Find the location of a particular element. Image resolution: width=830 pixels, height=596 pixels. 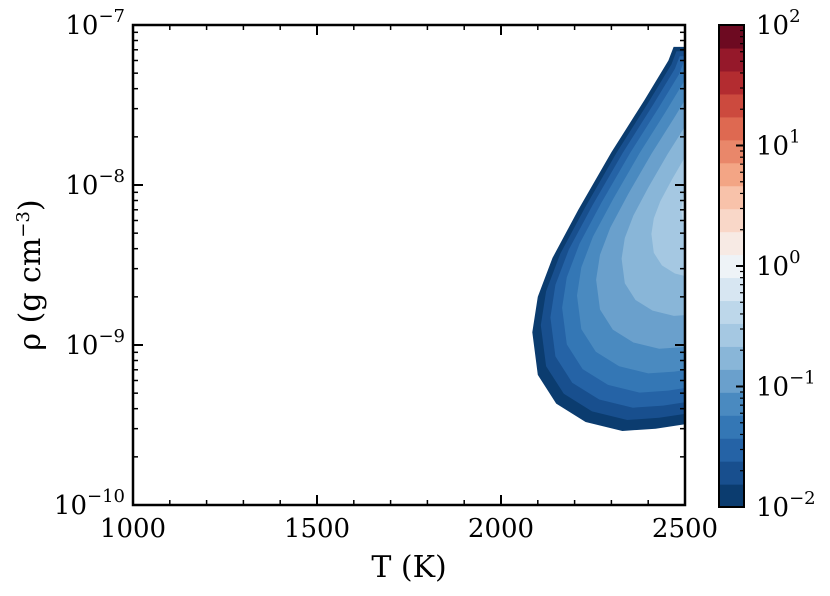

x-tick-label: 2500 is located at coordinates (685, 529).